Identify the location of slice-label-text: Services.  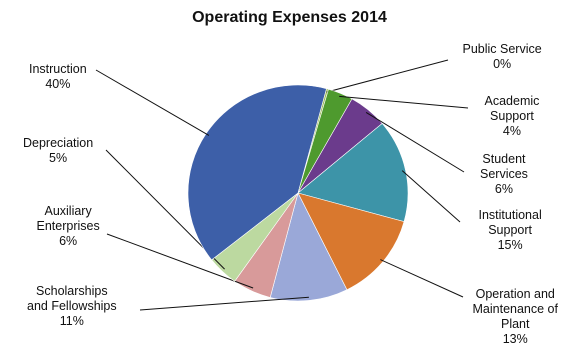
(504, 174).